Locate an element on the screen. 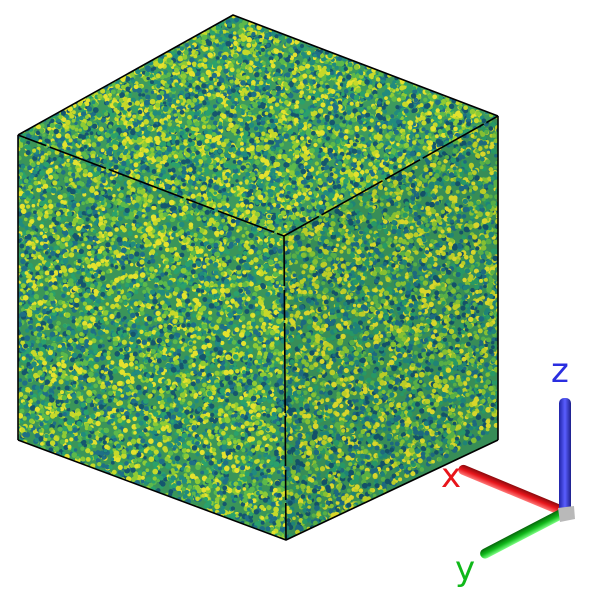  x-axis-label: x is located at coordinates (451, 476).